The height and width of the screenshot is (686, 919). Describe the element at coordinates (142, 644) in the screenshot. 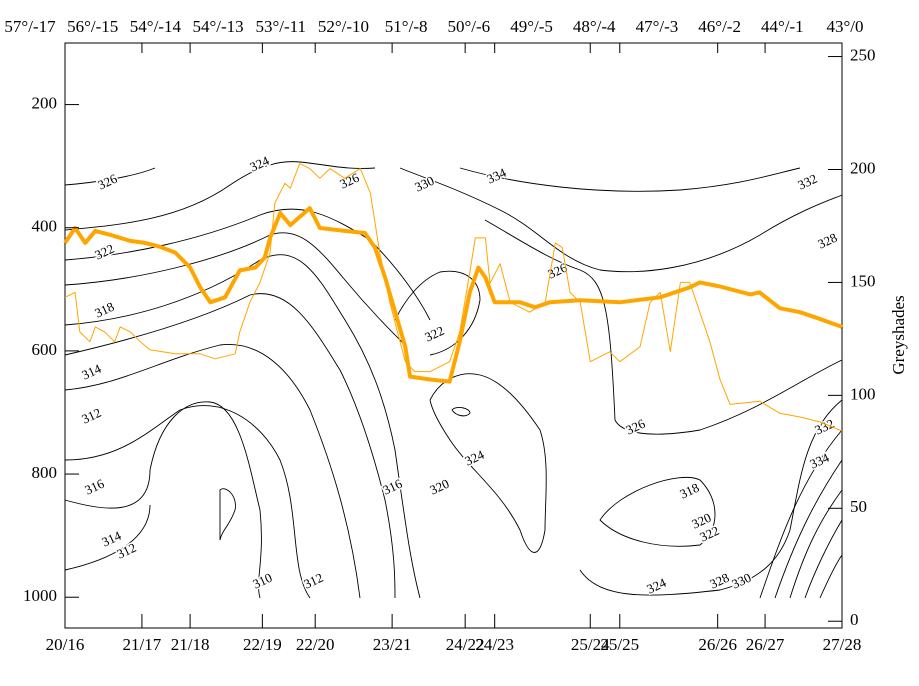

I see `x-tick-label: 21/17` at that location.